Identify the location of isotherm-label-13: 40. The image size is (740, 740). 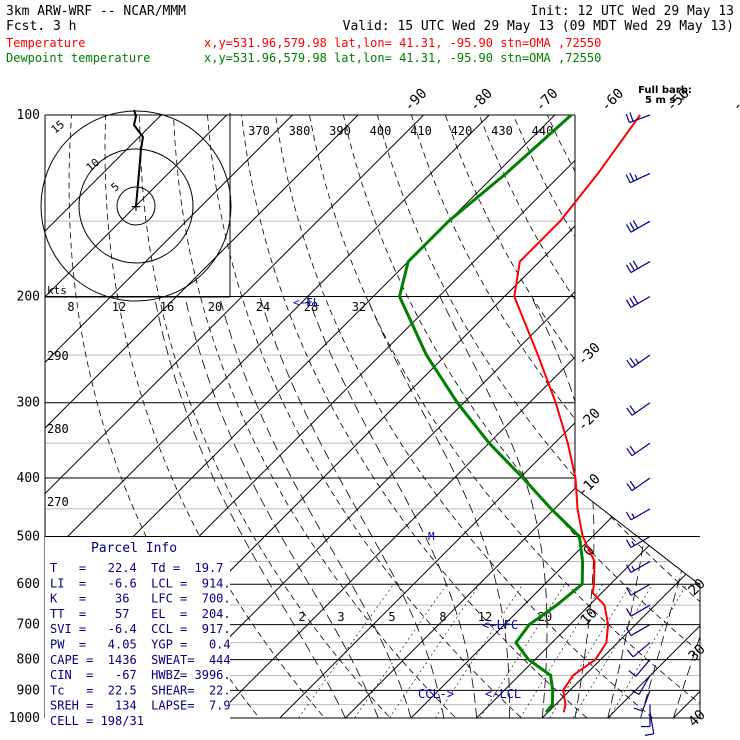
(697, 718).